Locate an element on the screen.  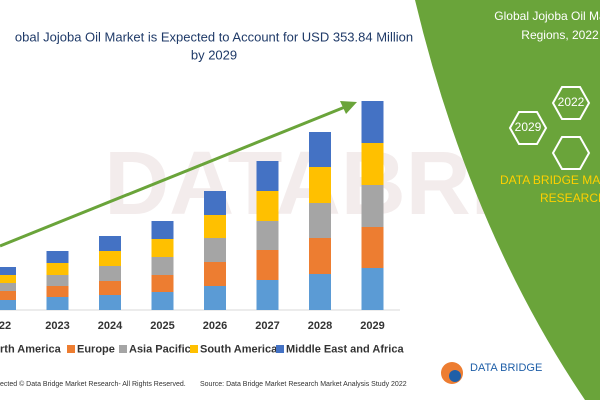
logo-text: DATA BRIDGE is located at coordinates (506, 368).